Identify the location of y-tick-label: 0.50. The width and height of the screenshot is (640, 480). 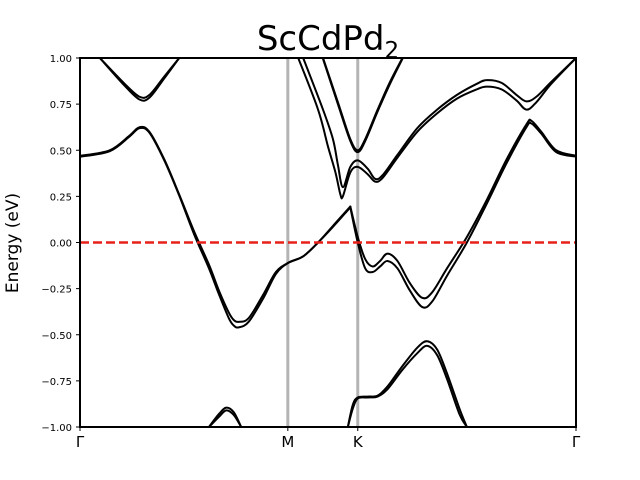
(61, 151).